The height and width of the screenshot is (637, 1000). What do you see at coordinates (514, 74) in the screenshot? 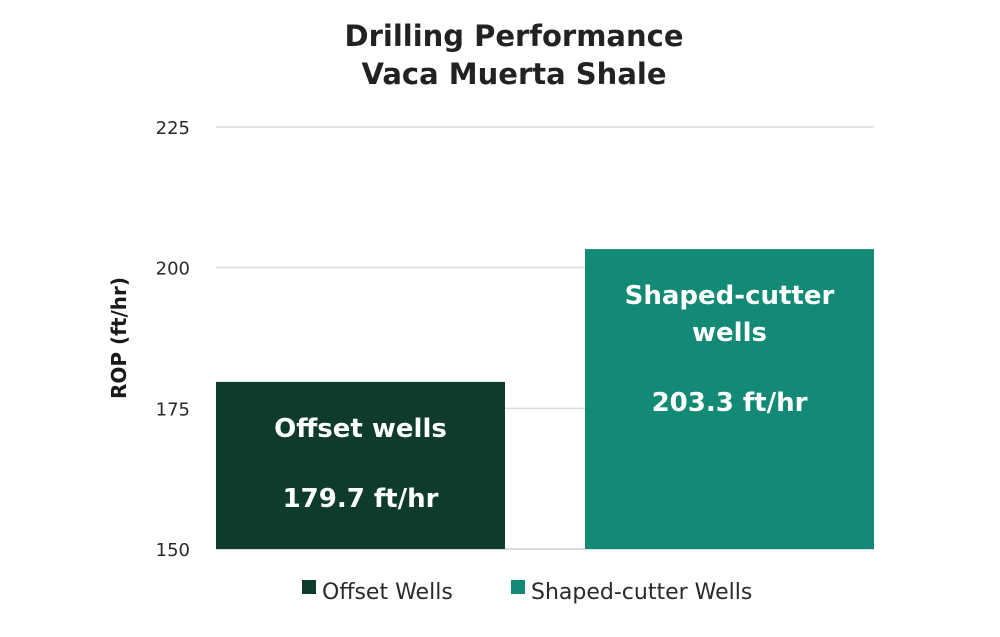
I see `chart-title-line-2: Vaca Muerta Shale` at bounding box center [514, 74].